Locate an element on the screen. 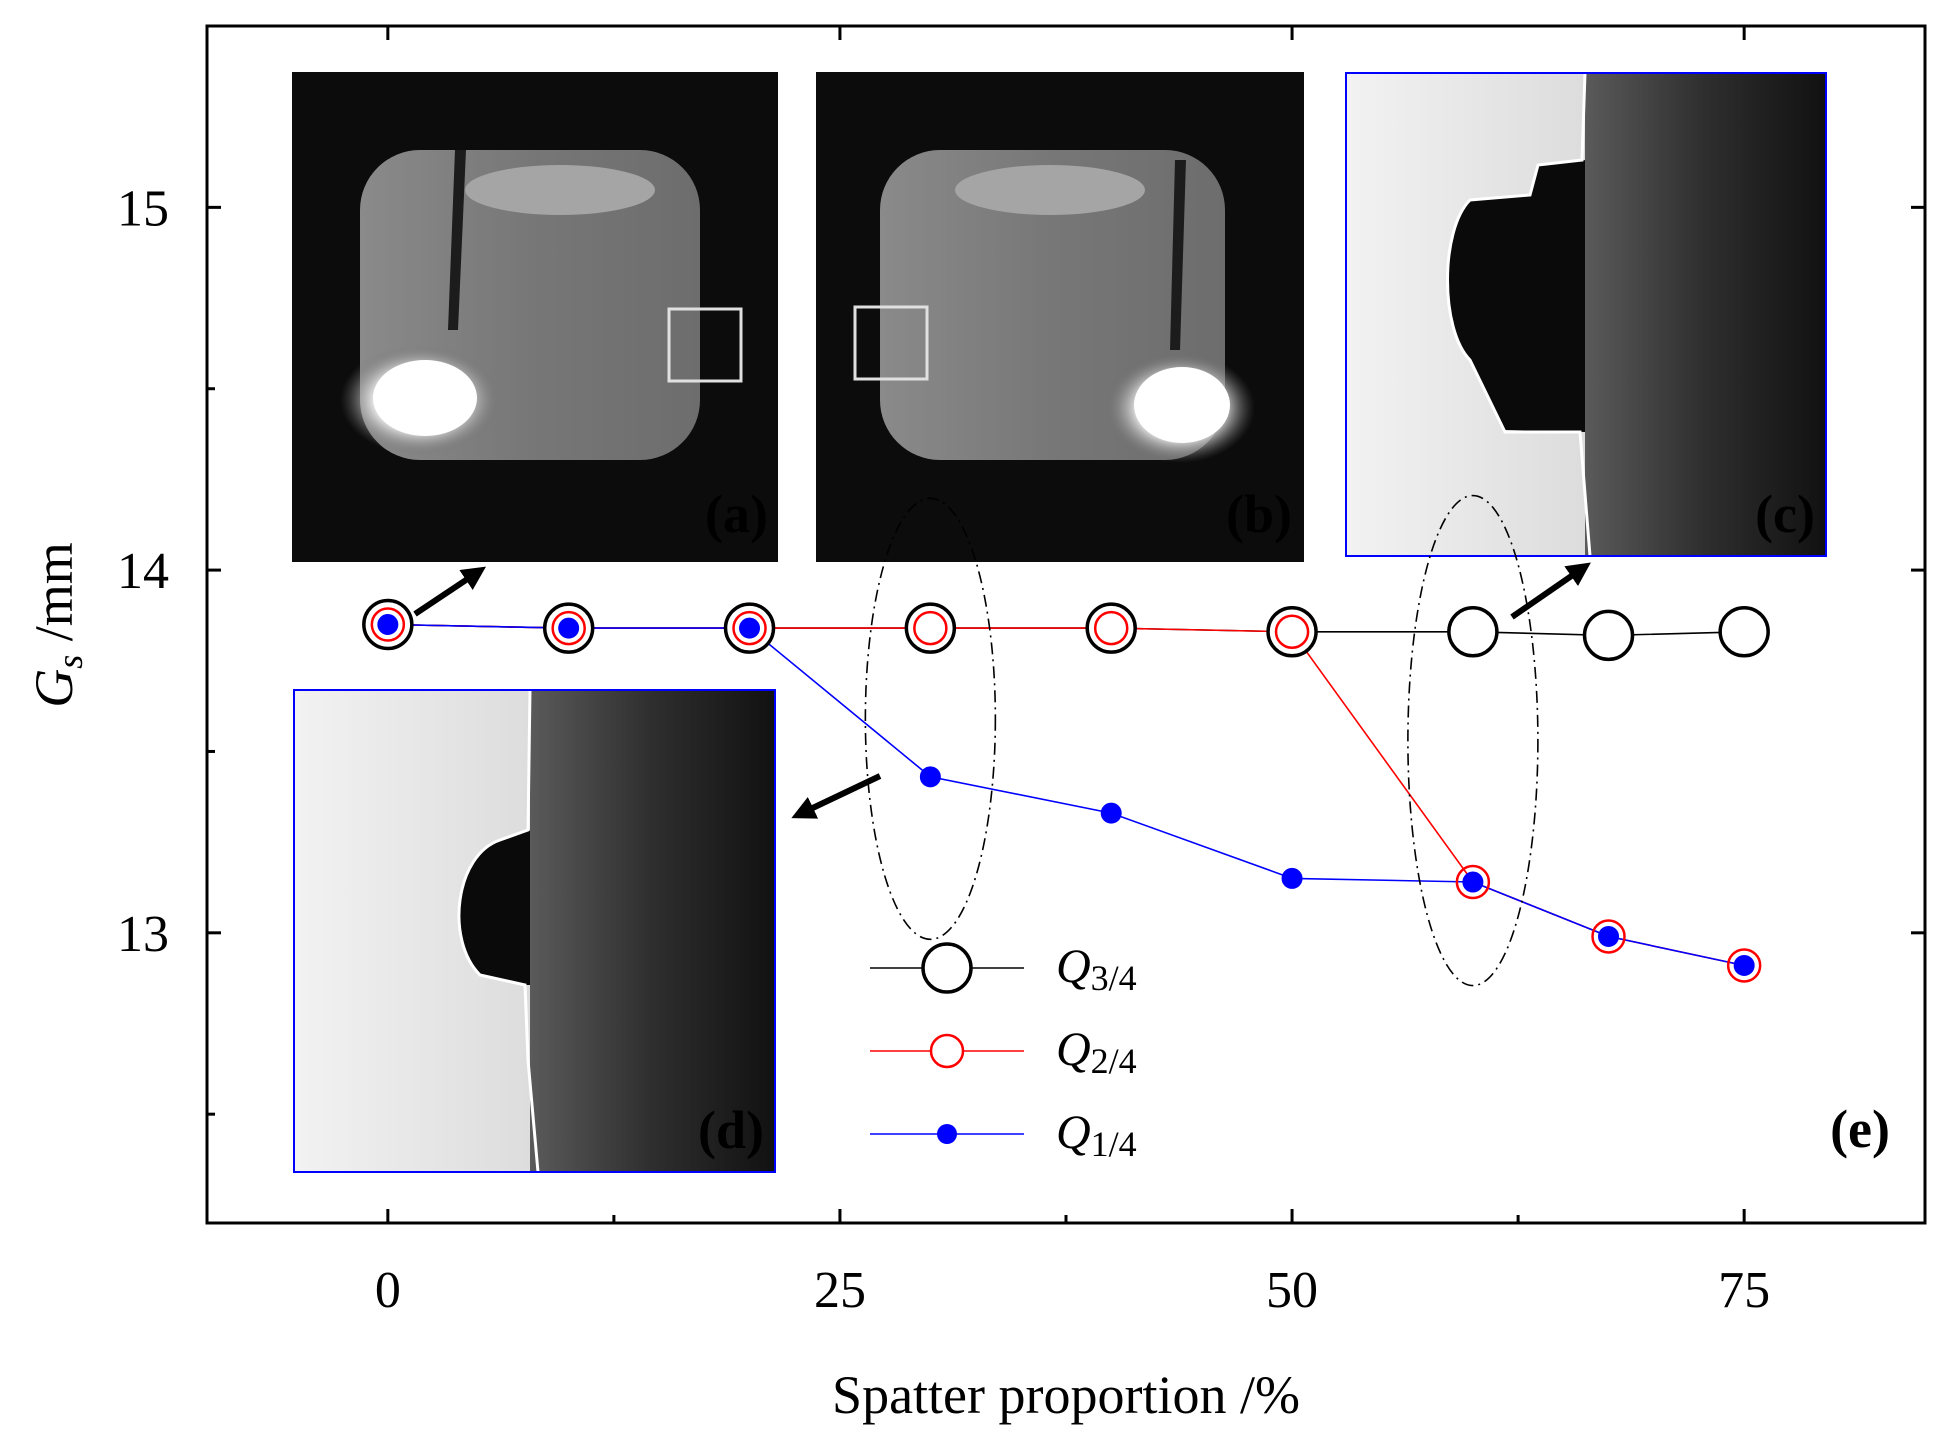 This screenshot has width=1953, height=1449. panel-label-e: (e) is located at coordinates (1860, 1129).